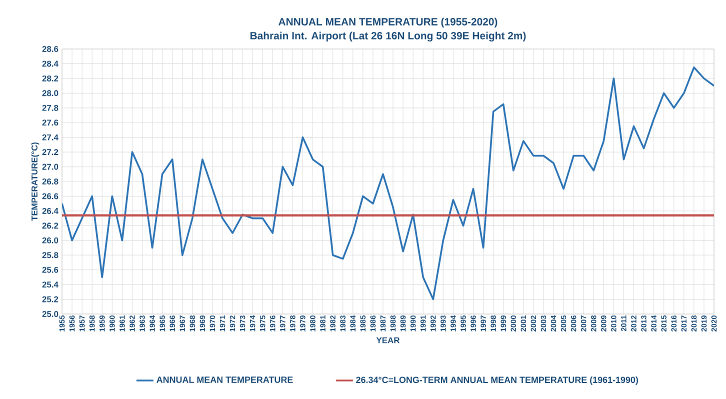 The width and height of the screenshot is (726, 399). What do you see at coordinates (50, 167) in the screenshot?
I see `y-tick-label: 27.0` at bounding box center [50, 167].